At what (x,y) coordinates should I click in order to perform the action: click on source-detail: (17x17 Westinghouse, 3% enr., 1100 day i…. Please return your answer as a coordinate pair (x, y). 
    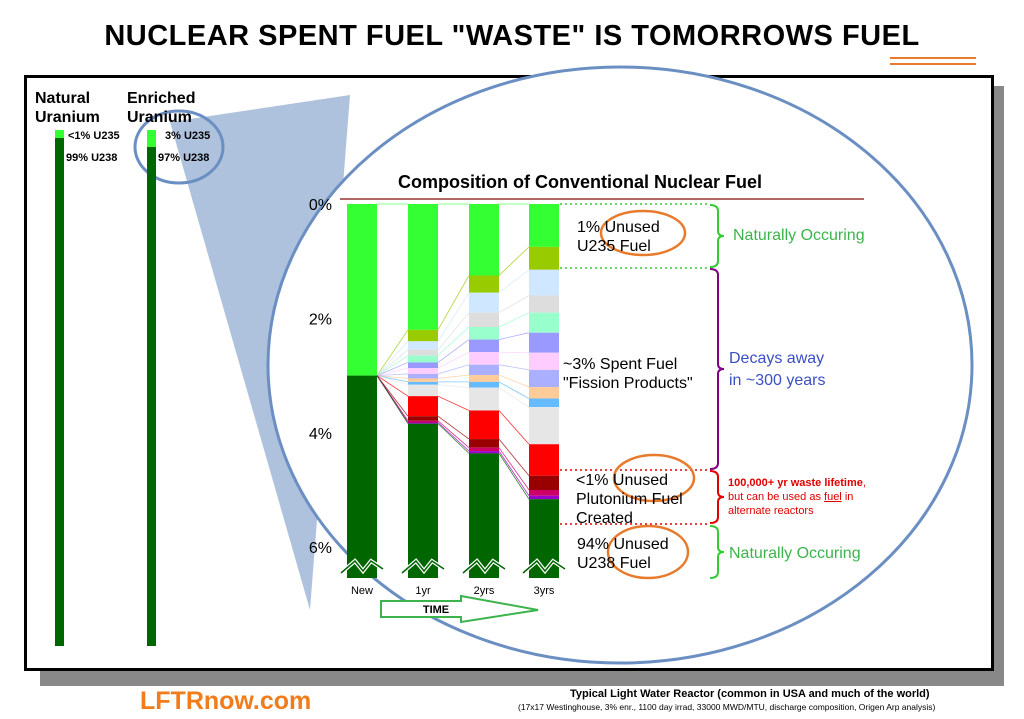
    Looking at the image, I should click on (727, 707).